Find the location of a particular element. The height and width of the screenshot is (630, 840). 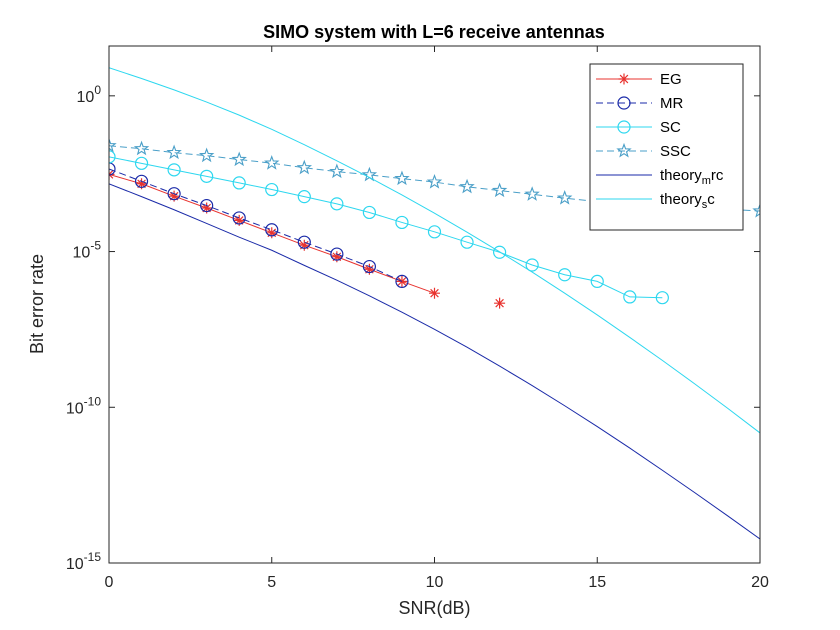

legend-label: theorymrc is located at coordinates (692, 177).